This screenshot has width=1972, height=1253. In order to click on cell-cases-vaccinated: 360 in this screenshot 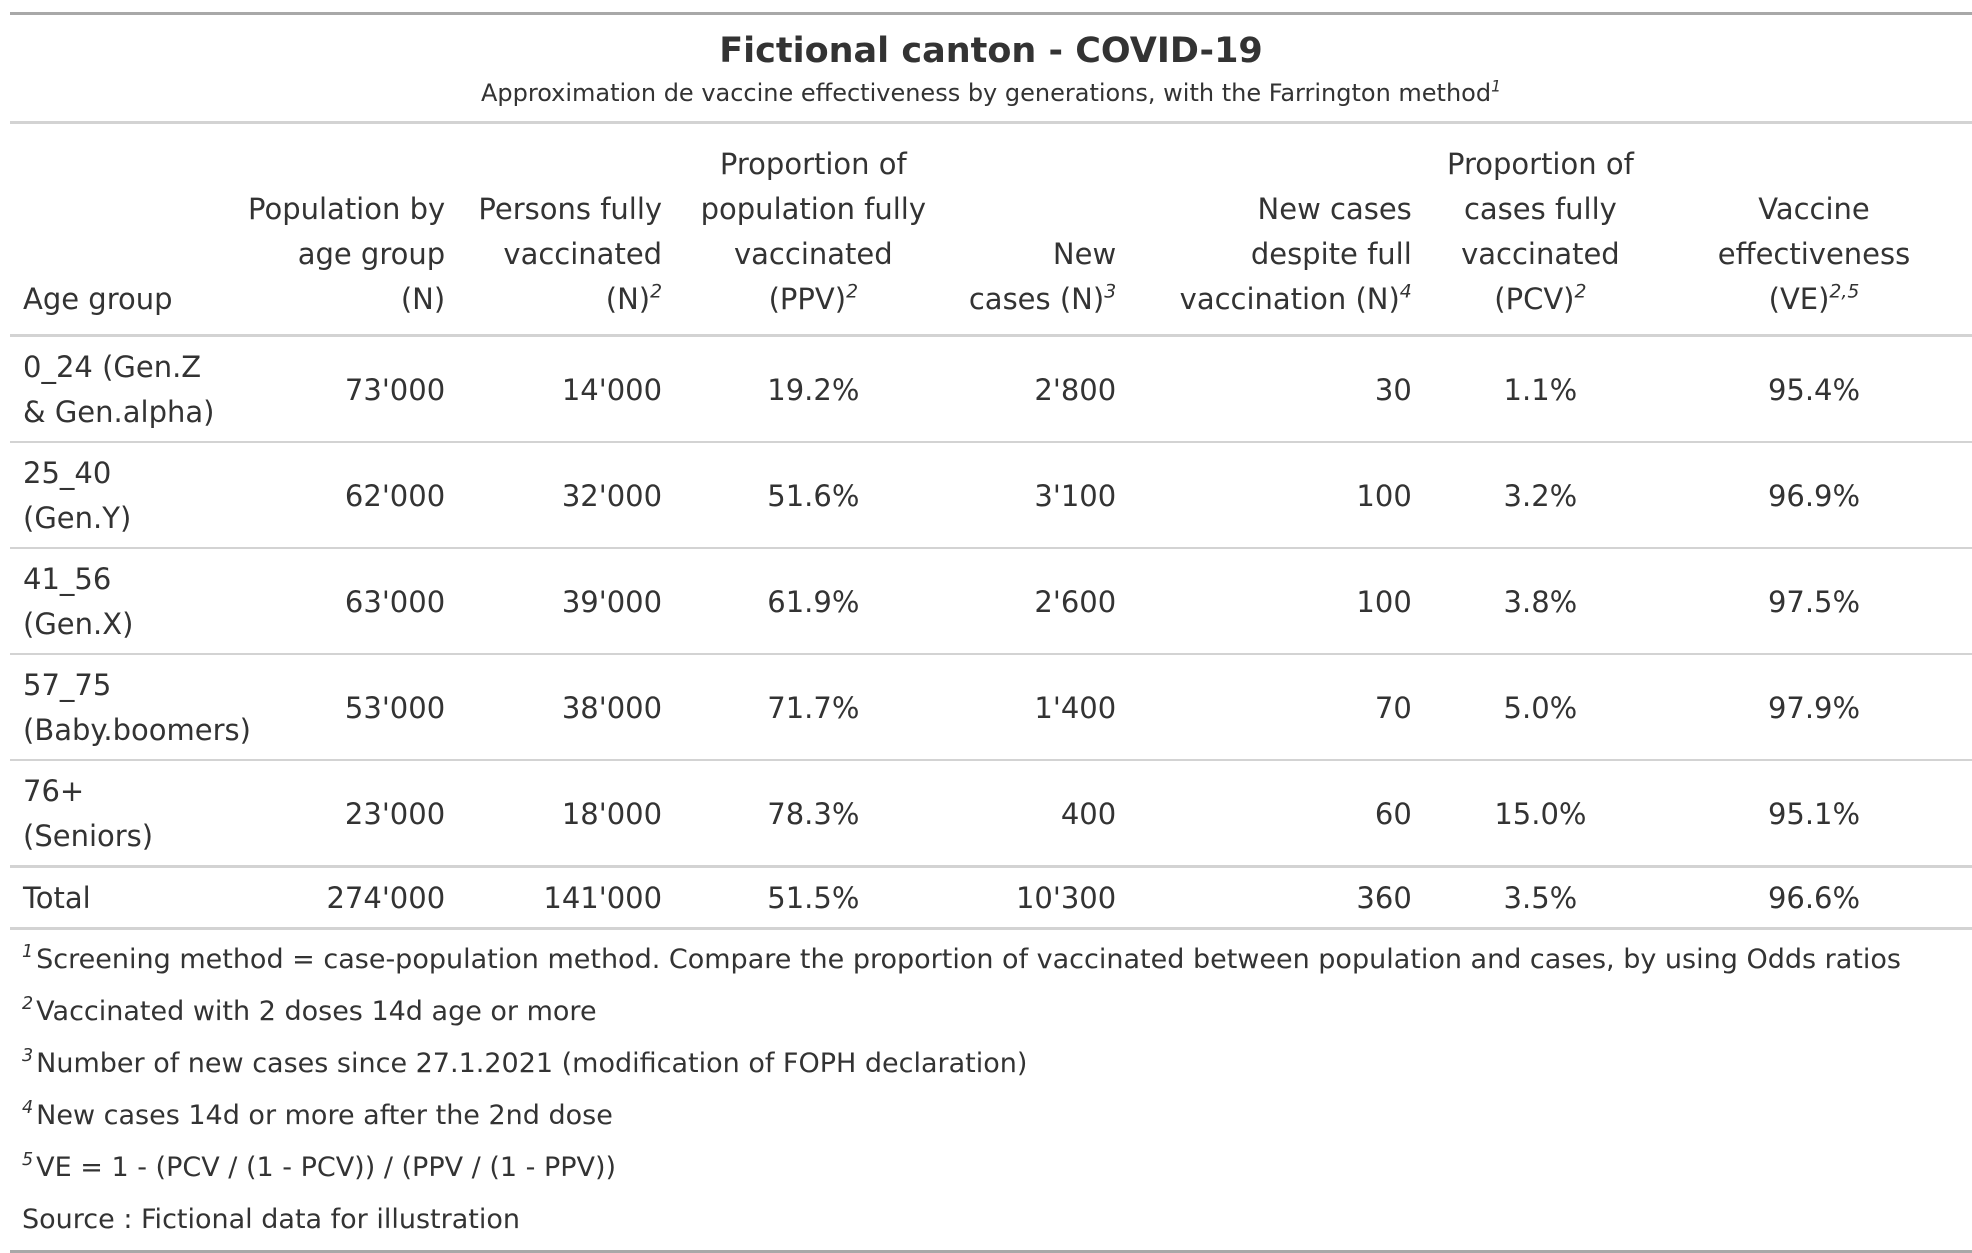, I will do `click(1277, 897)`.